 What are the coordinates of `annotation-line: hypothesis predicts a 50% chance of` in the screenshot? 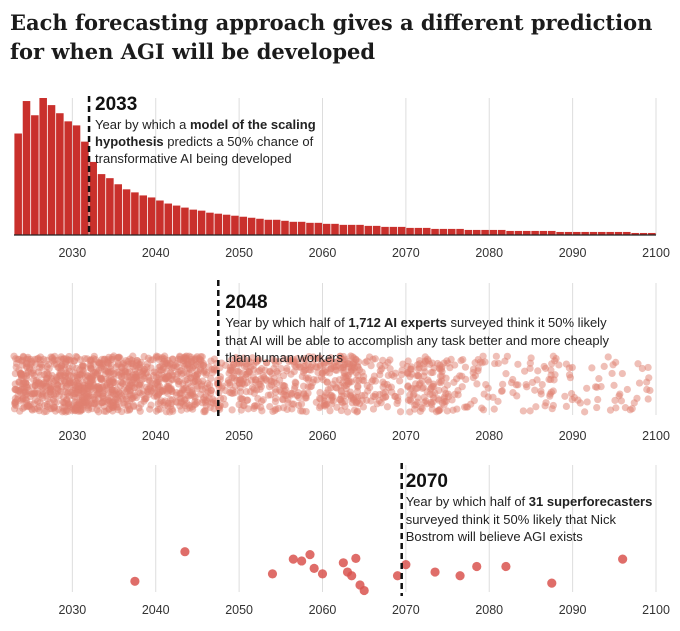 It's located at (204, 141).